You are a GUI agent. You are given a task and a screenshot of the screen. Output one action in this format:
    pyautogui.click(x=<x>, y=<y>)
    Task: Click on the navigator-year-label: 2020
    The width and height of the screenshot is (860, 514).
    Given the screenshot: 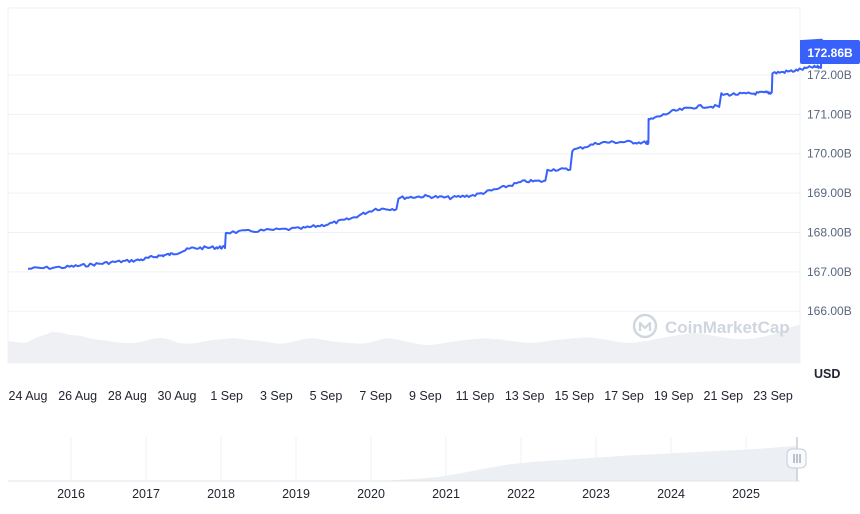 What is the action you would take?
    pyautogui.click(x=371, y=494)
    